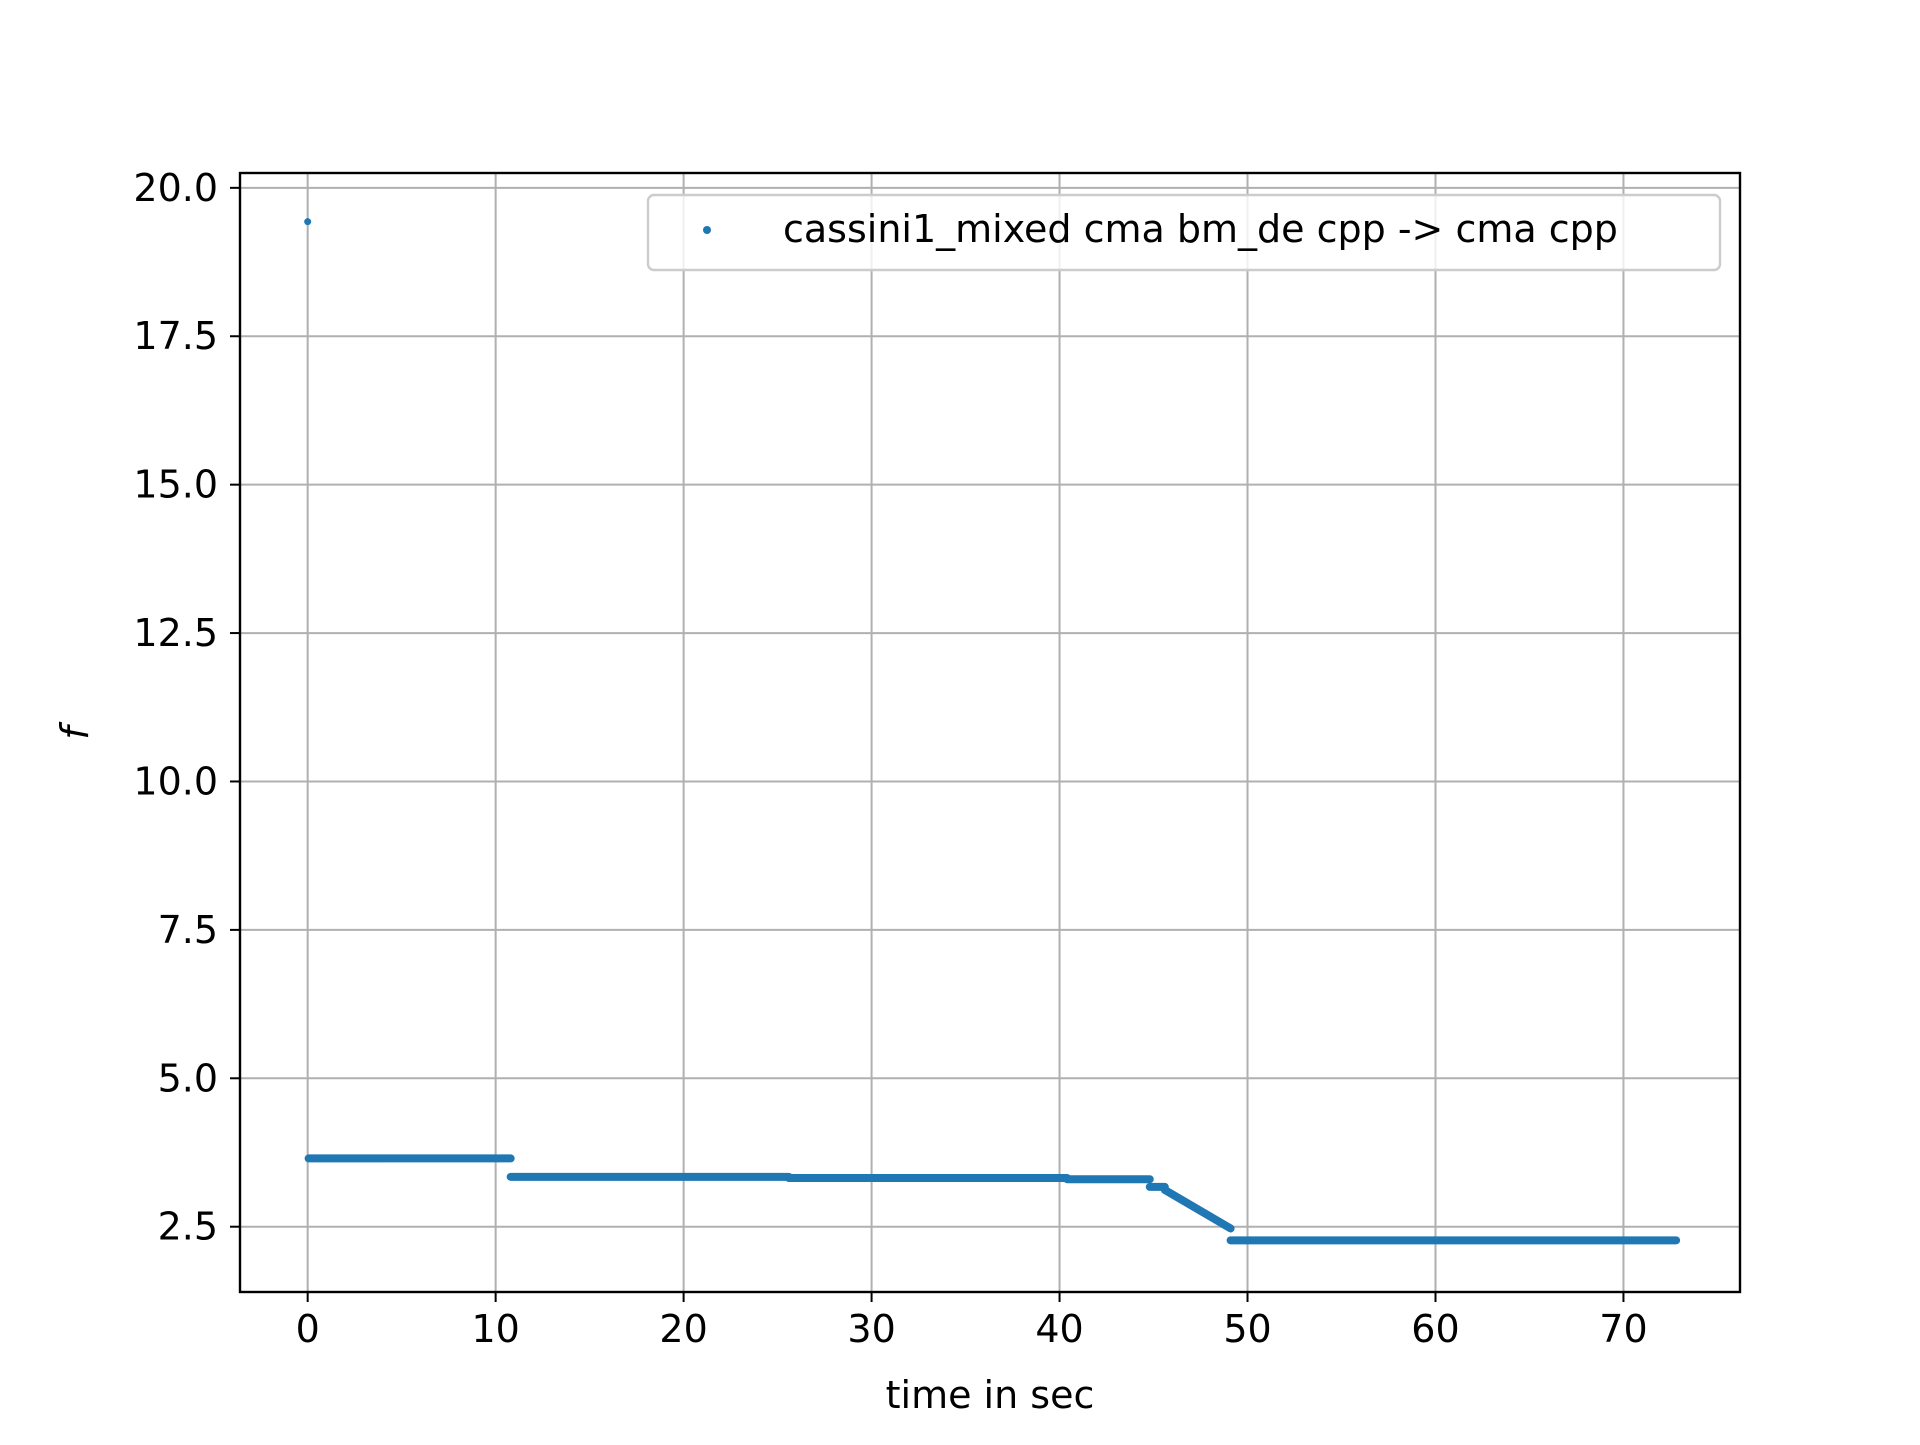 This screenshot has height=1445, width=1920. What do you see at coordinates (1247, 1329) in the screenshot?
I see `x-tick-label: 50` at bounding box center [1247, 1329].